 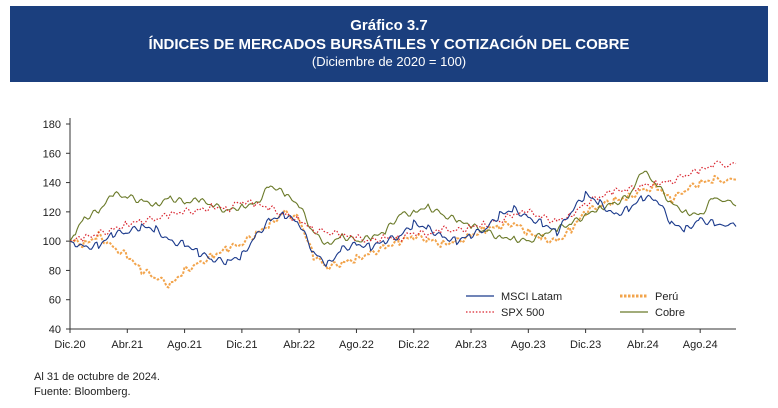 What do you see at coordinates (52, 184) in the screenshot?
I see `y-tick-label: 140` at bounding box center [52, 184].